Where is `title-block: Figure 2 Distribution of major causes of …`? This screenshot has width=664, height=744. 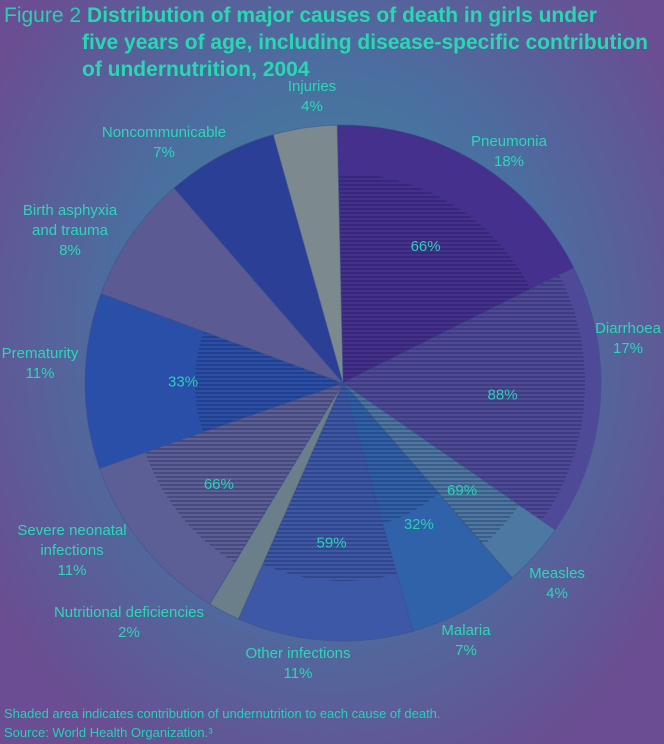
title-block: Figure 2 Distribution of major causes of … is located at coordinates (332, 42).